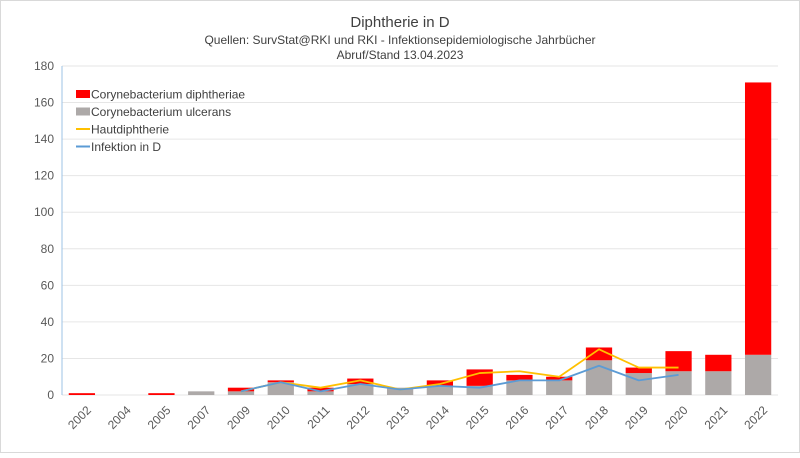 The image size is (800, 458). I want to click on y-tick-label: 140, so click(44, 139).